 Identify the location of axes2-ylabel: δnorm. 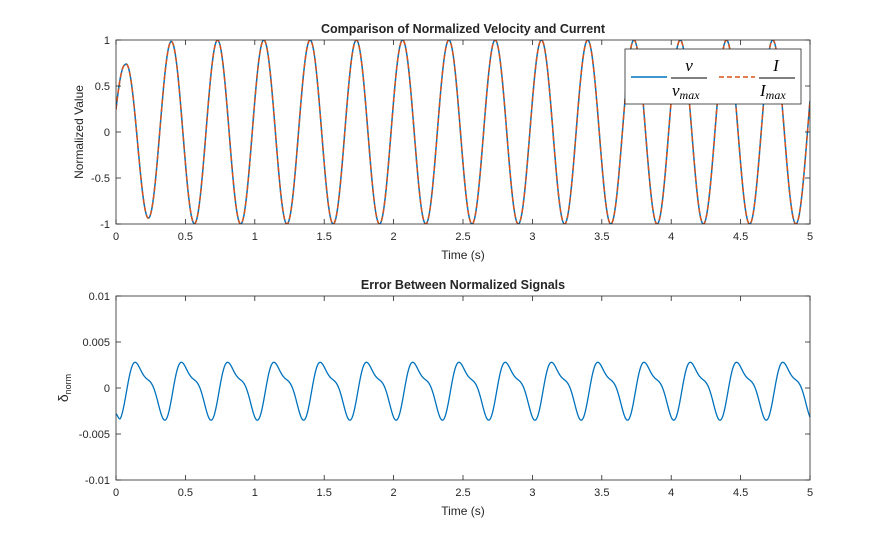
(64, 388).